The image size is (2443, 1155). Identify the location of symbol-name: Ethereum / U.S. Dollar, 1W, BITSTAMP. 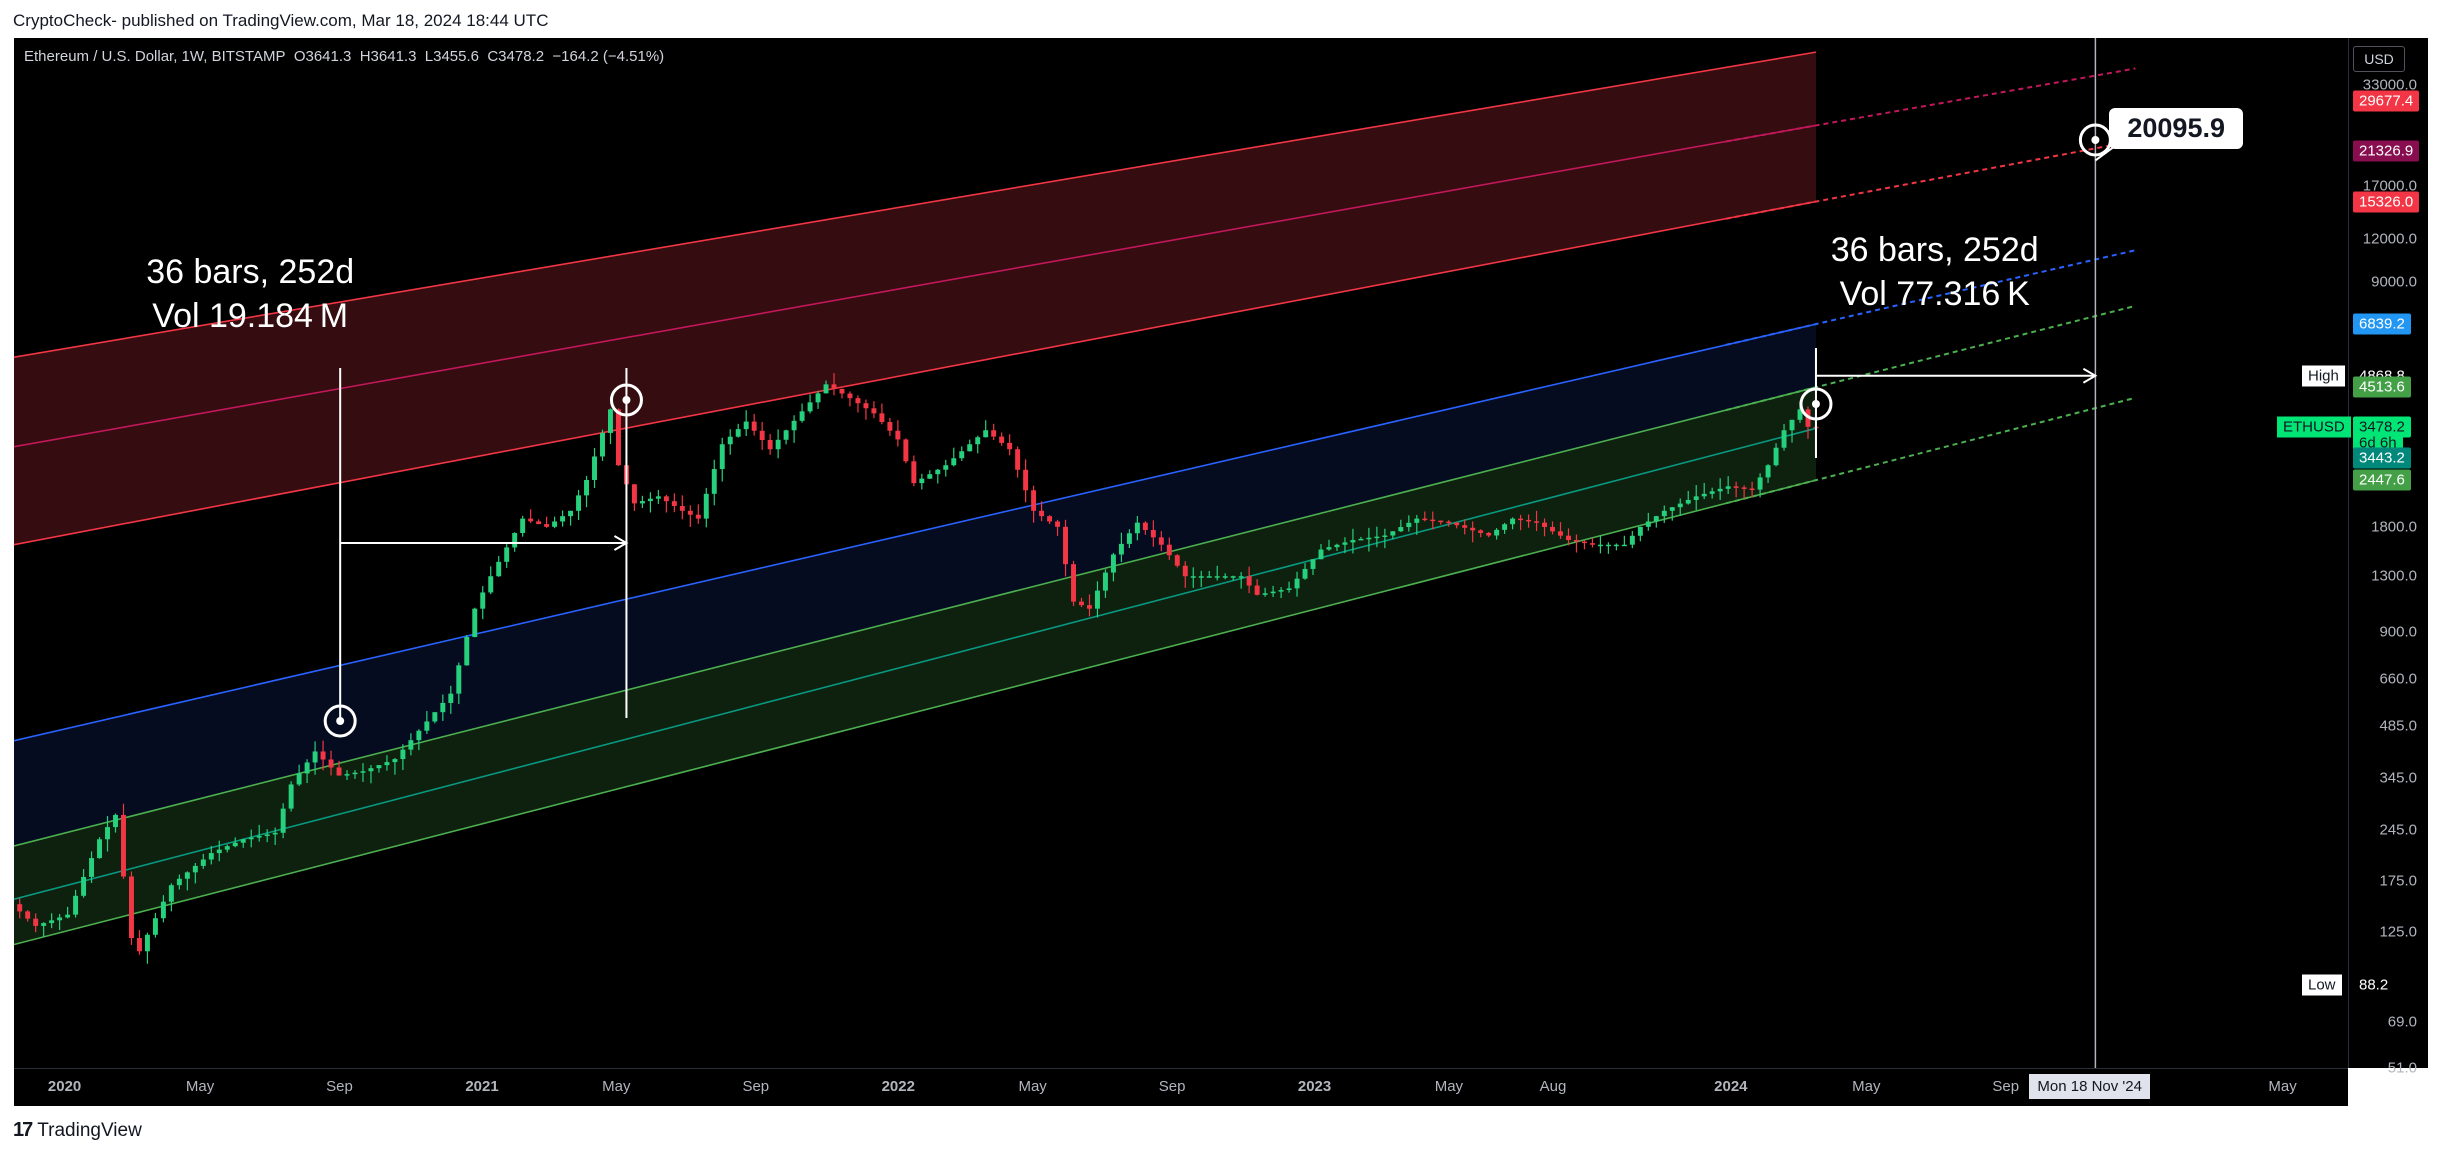
(155, 56).